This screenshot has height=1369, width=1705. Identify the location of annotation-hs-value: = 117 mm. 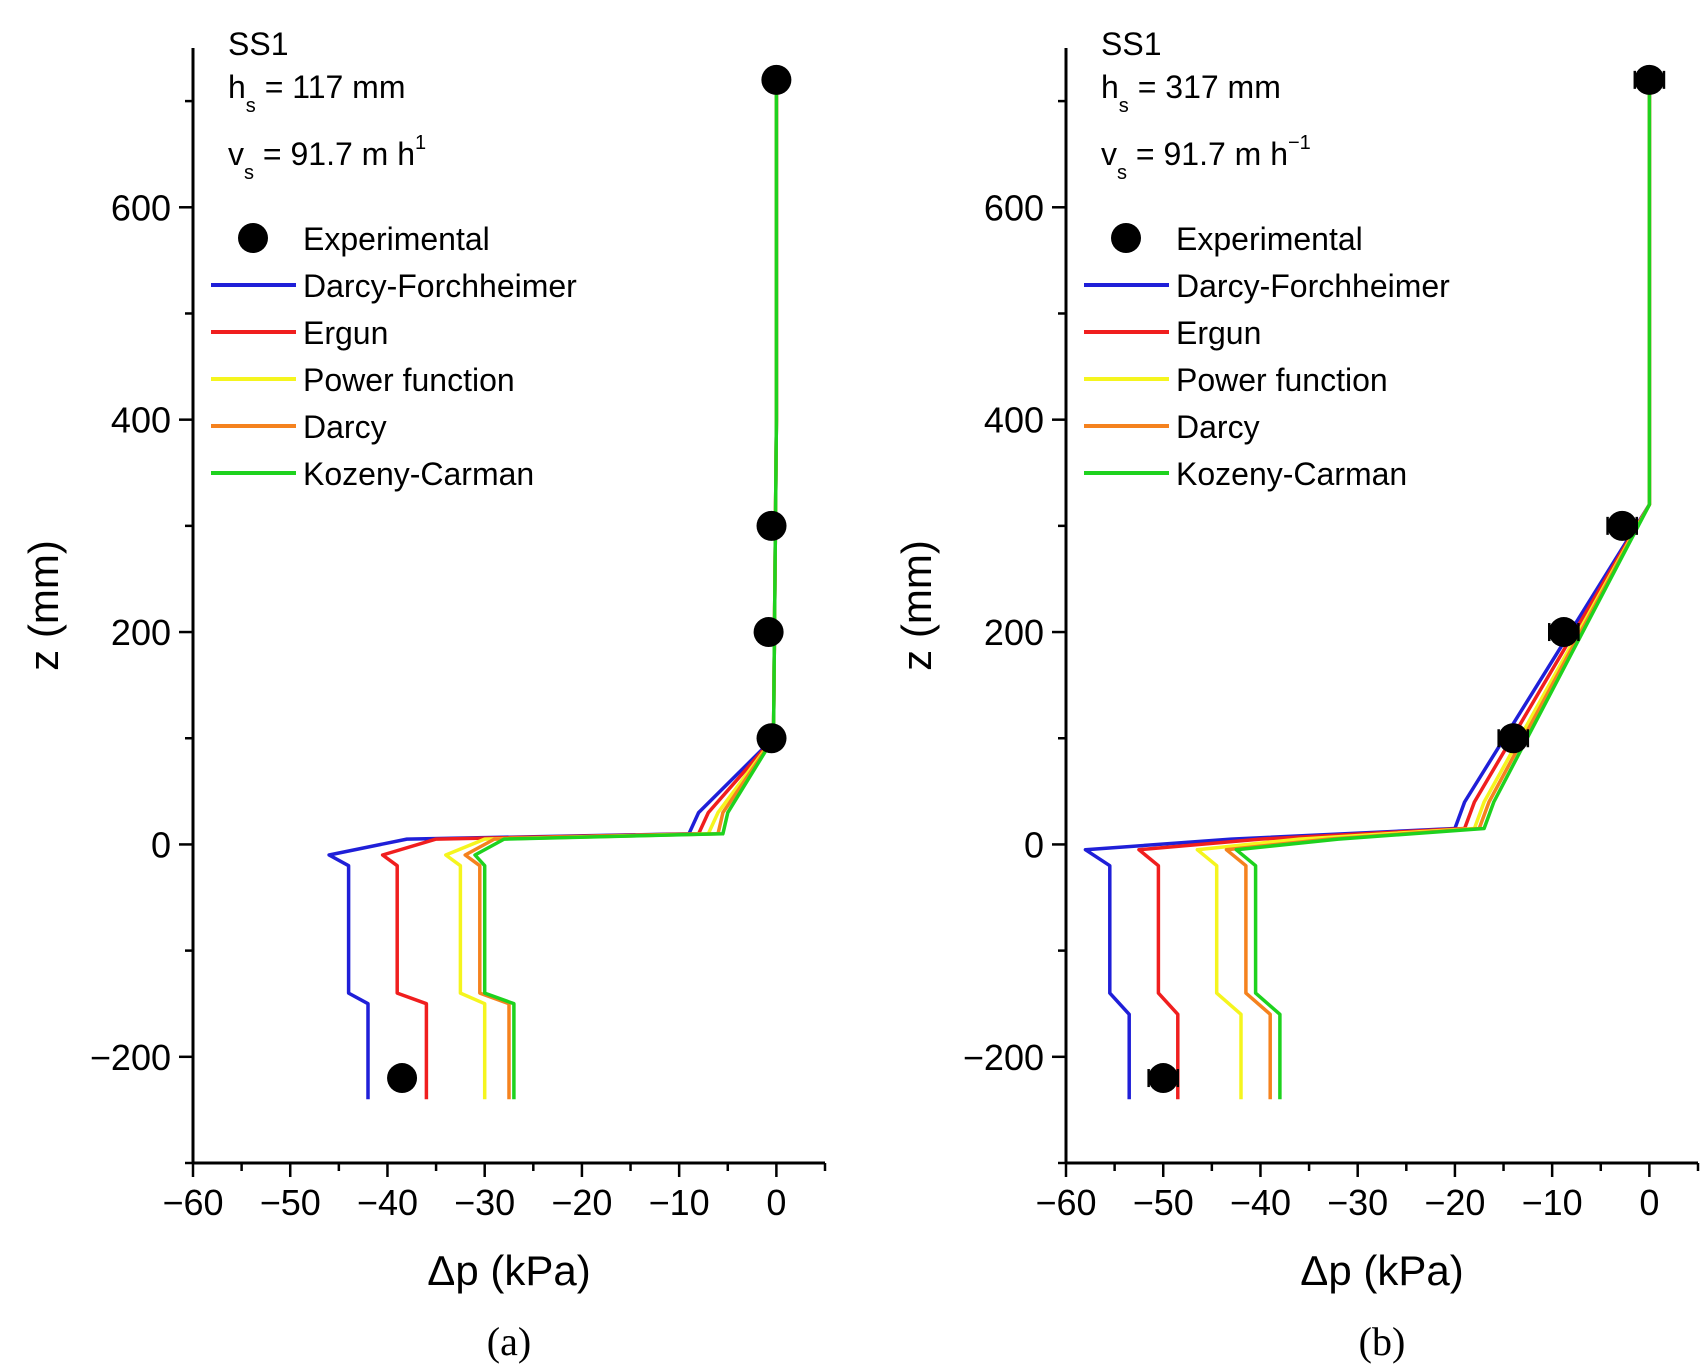
(331, 87).